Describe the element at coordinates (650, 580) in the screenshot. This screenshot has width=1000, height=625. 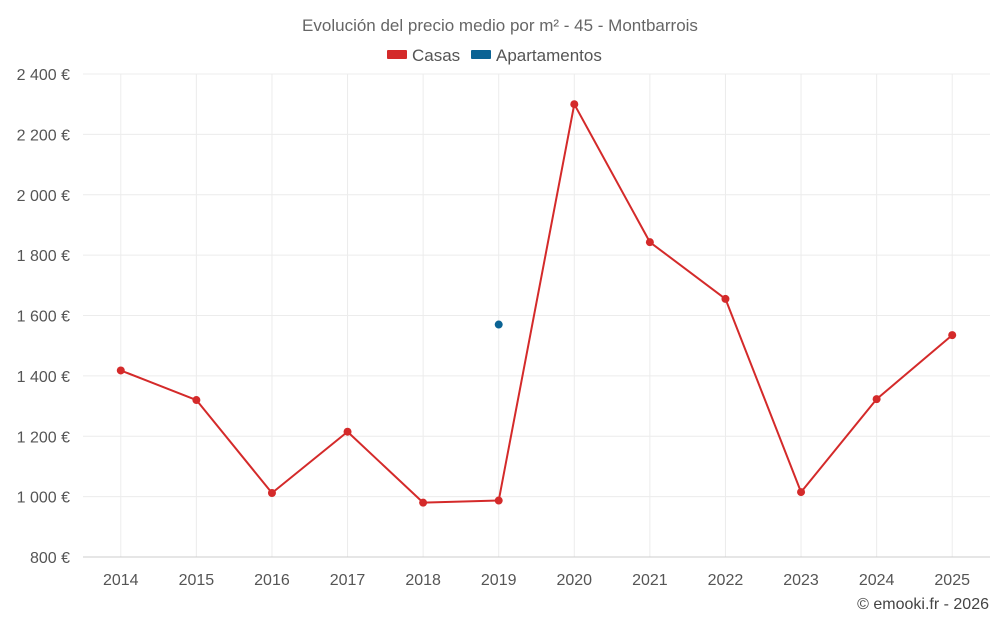
I see `x-tick-label: 2021` at that location.